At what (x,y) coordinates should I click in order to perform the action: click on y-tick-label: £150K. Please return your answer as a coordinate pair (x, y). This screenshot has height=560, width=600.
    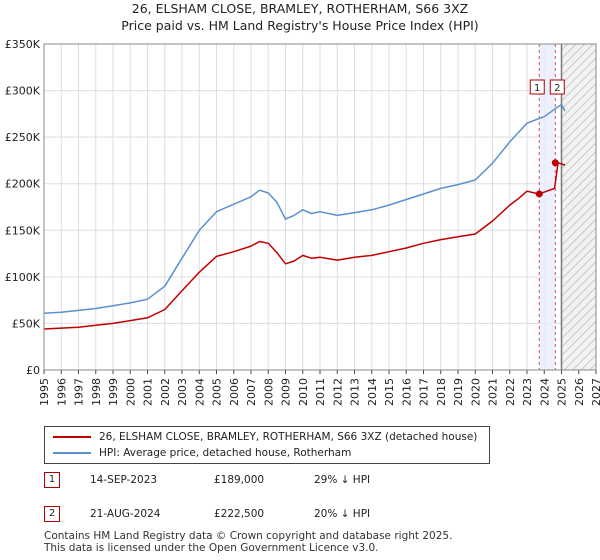
    Looking at the image, I should click on (23, 230).